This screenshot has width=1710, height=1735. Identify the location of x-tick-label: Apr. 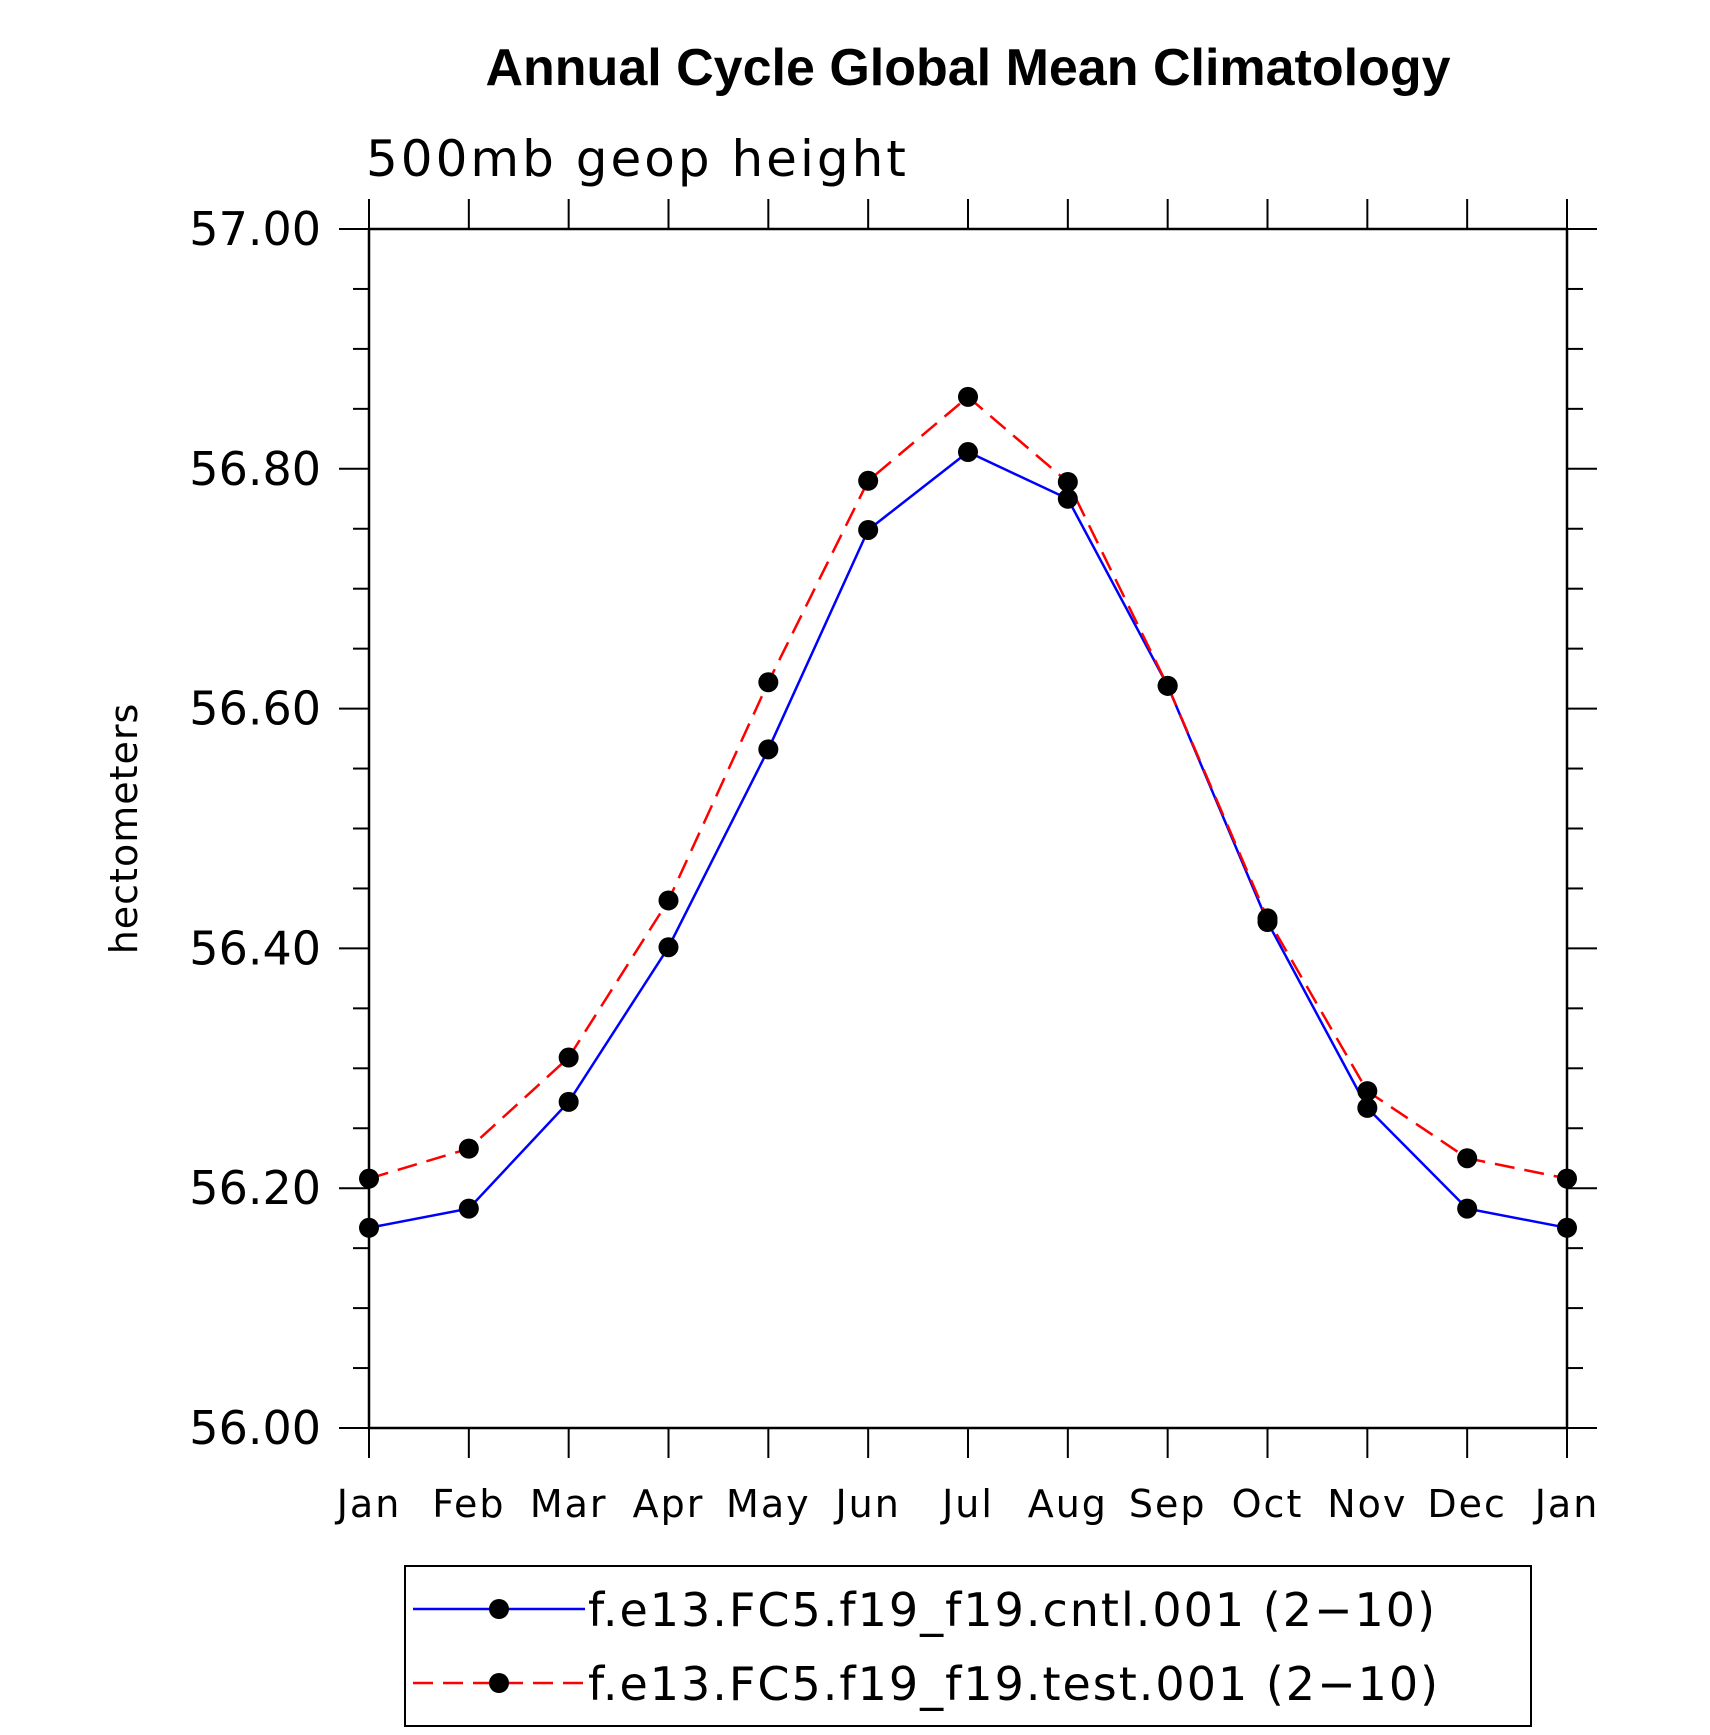
(669, 1504).